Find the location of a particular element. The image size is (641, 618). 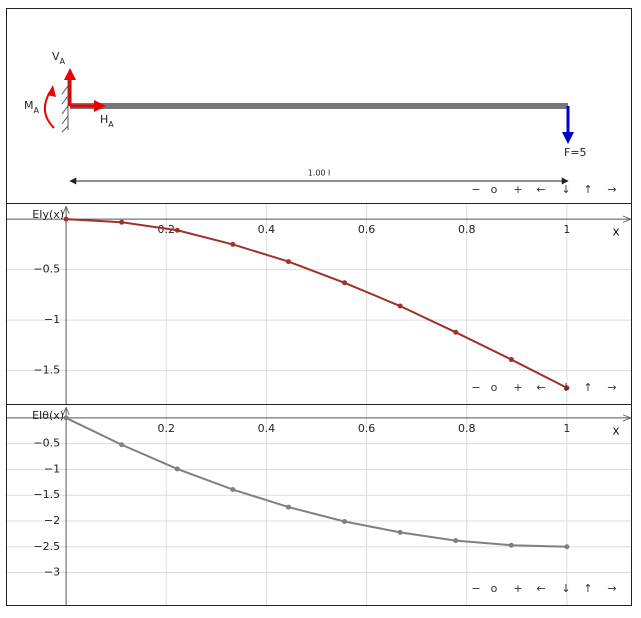

reaction-label: VA is located at coordinates (59, 58).